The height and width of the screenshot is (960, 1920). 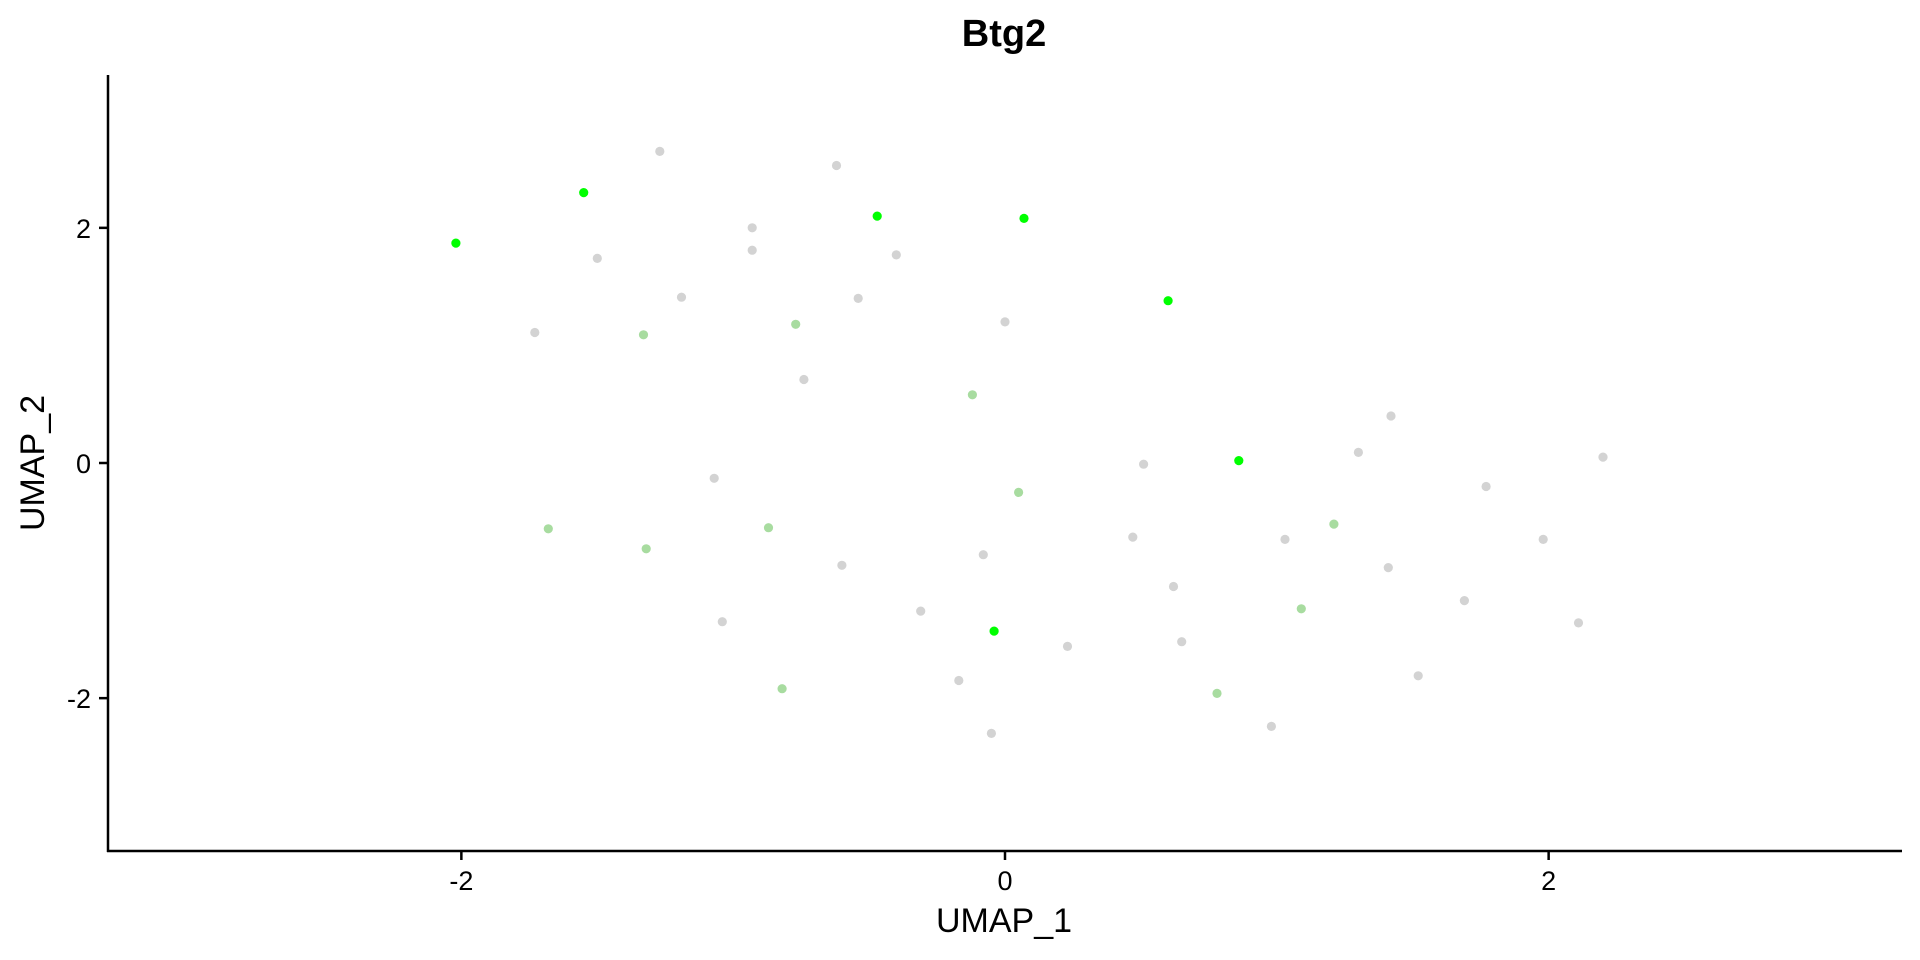 I want to click on y-tick-label: 0, so click(x=83, y=464).